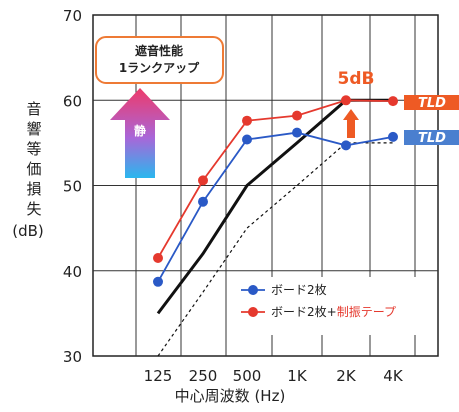 This screenshot has height=412, width=459. What do you see at coordinates (274, 376) in the screenshot?
I see `x-ticks: 125 250 500 1K 2K 4K` at bounding box center [274, 376].